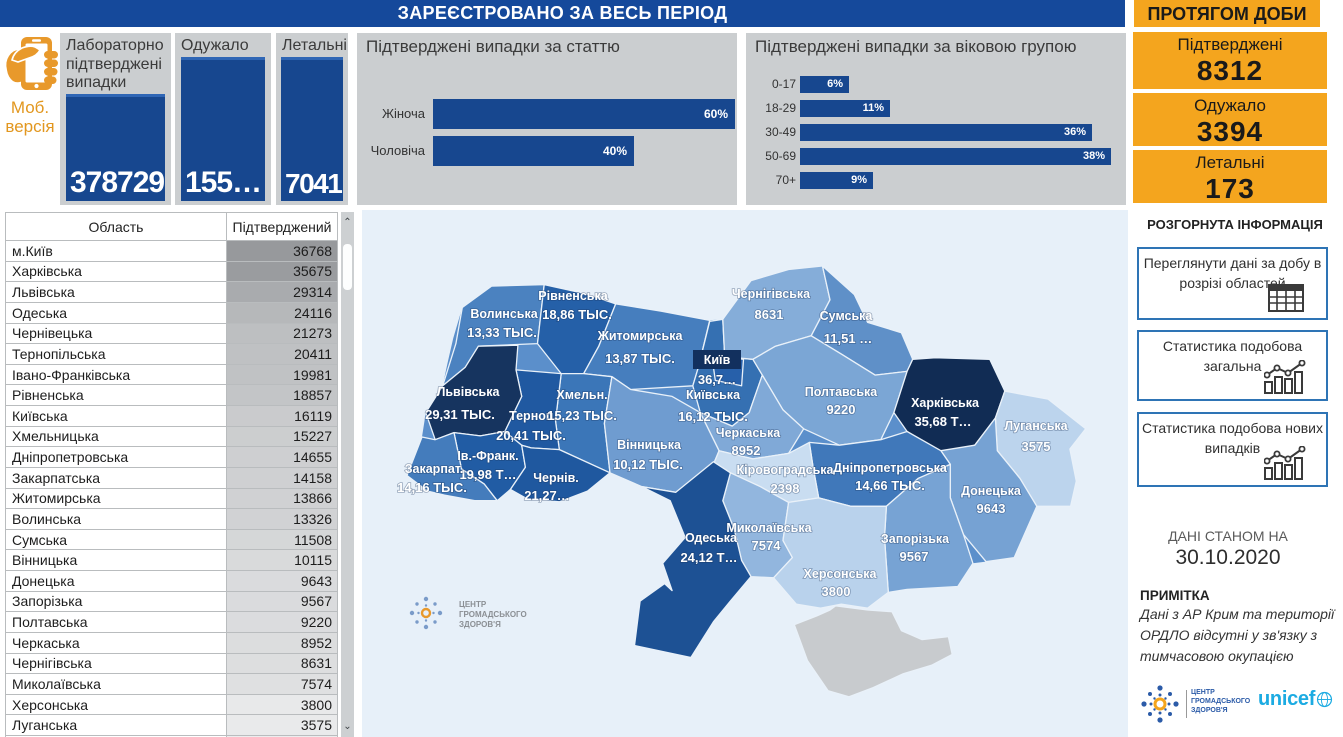 Image resolution: width=1343 pixels, height=737 pixels. Describe the element at coordinates (460, 414) in the screenshot. I see `svg-text: 29,31 ТЫС.` at that location.